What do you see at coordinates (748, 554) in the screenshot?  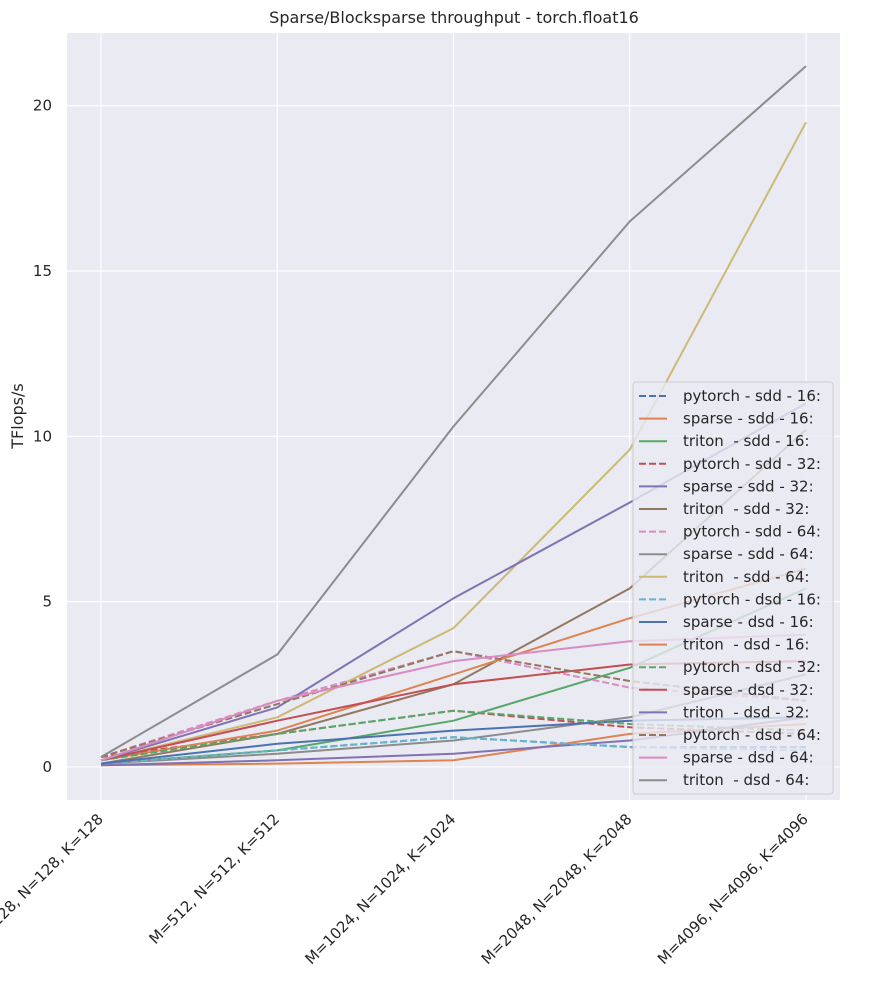 I see `legend-label: sparse - sdd - 64:` at bounding box center [748, 554].